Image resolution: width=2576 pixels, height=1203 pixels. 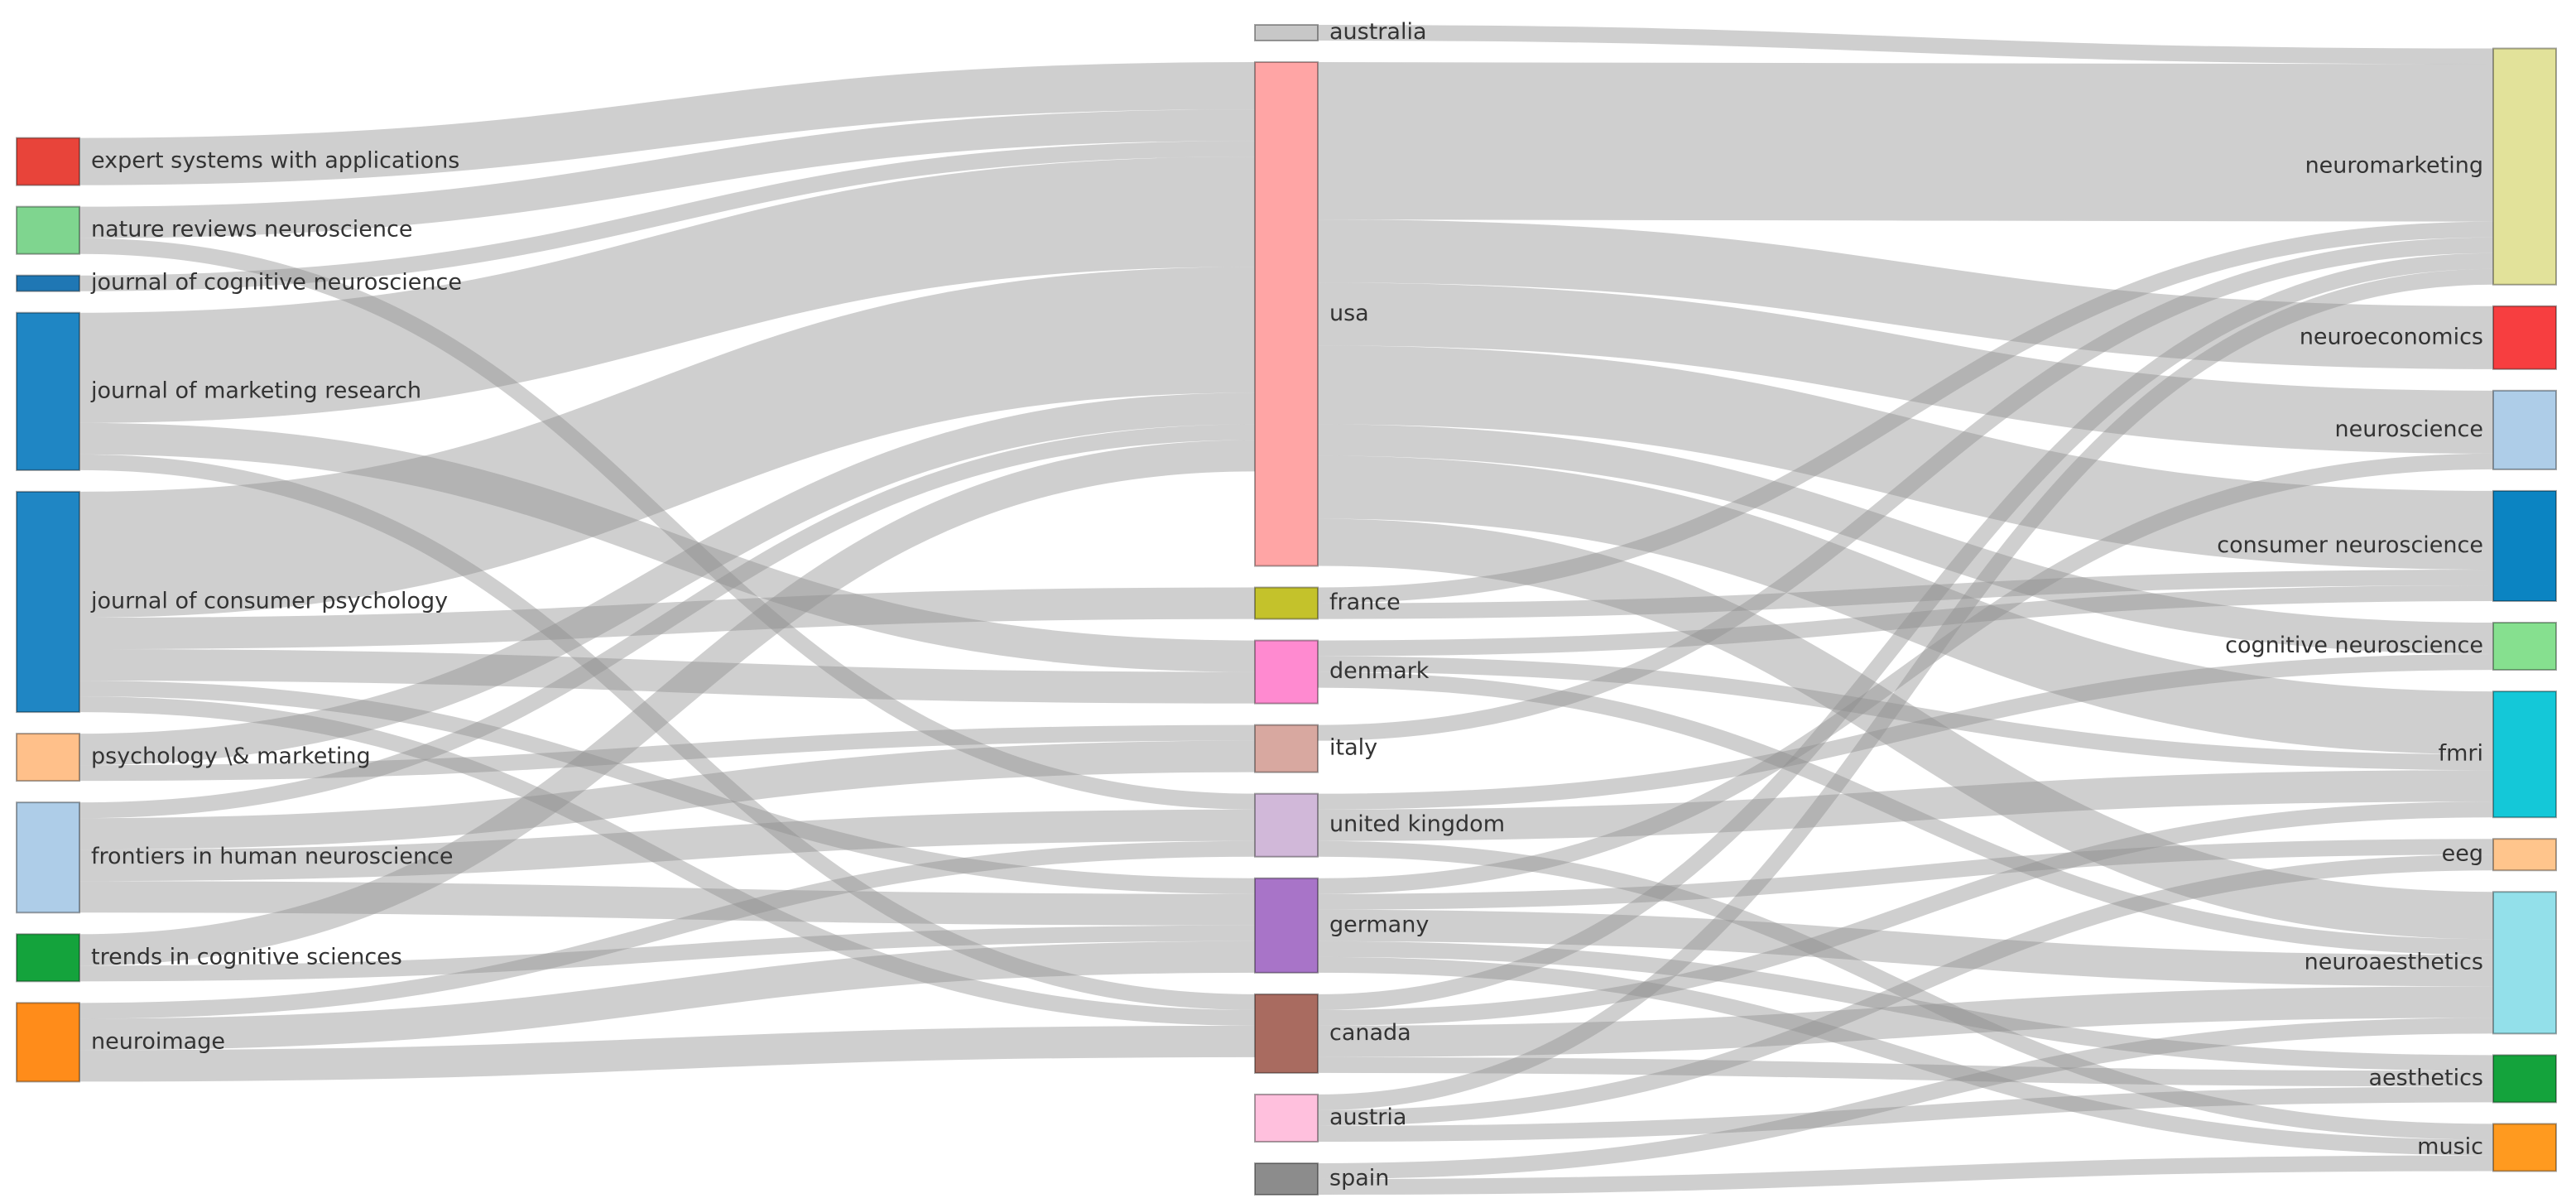 What do you see at coordinates (231, 756) in the screenshot?
I see `label-pm: psychology \& marketing` at bounding box center [231, 756].